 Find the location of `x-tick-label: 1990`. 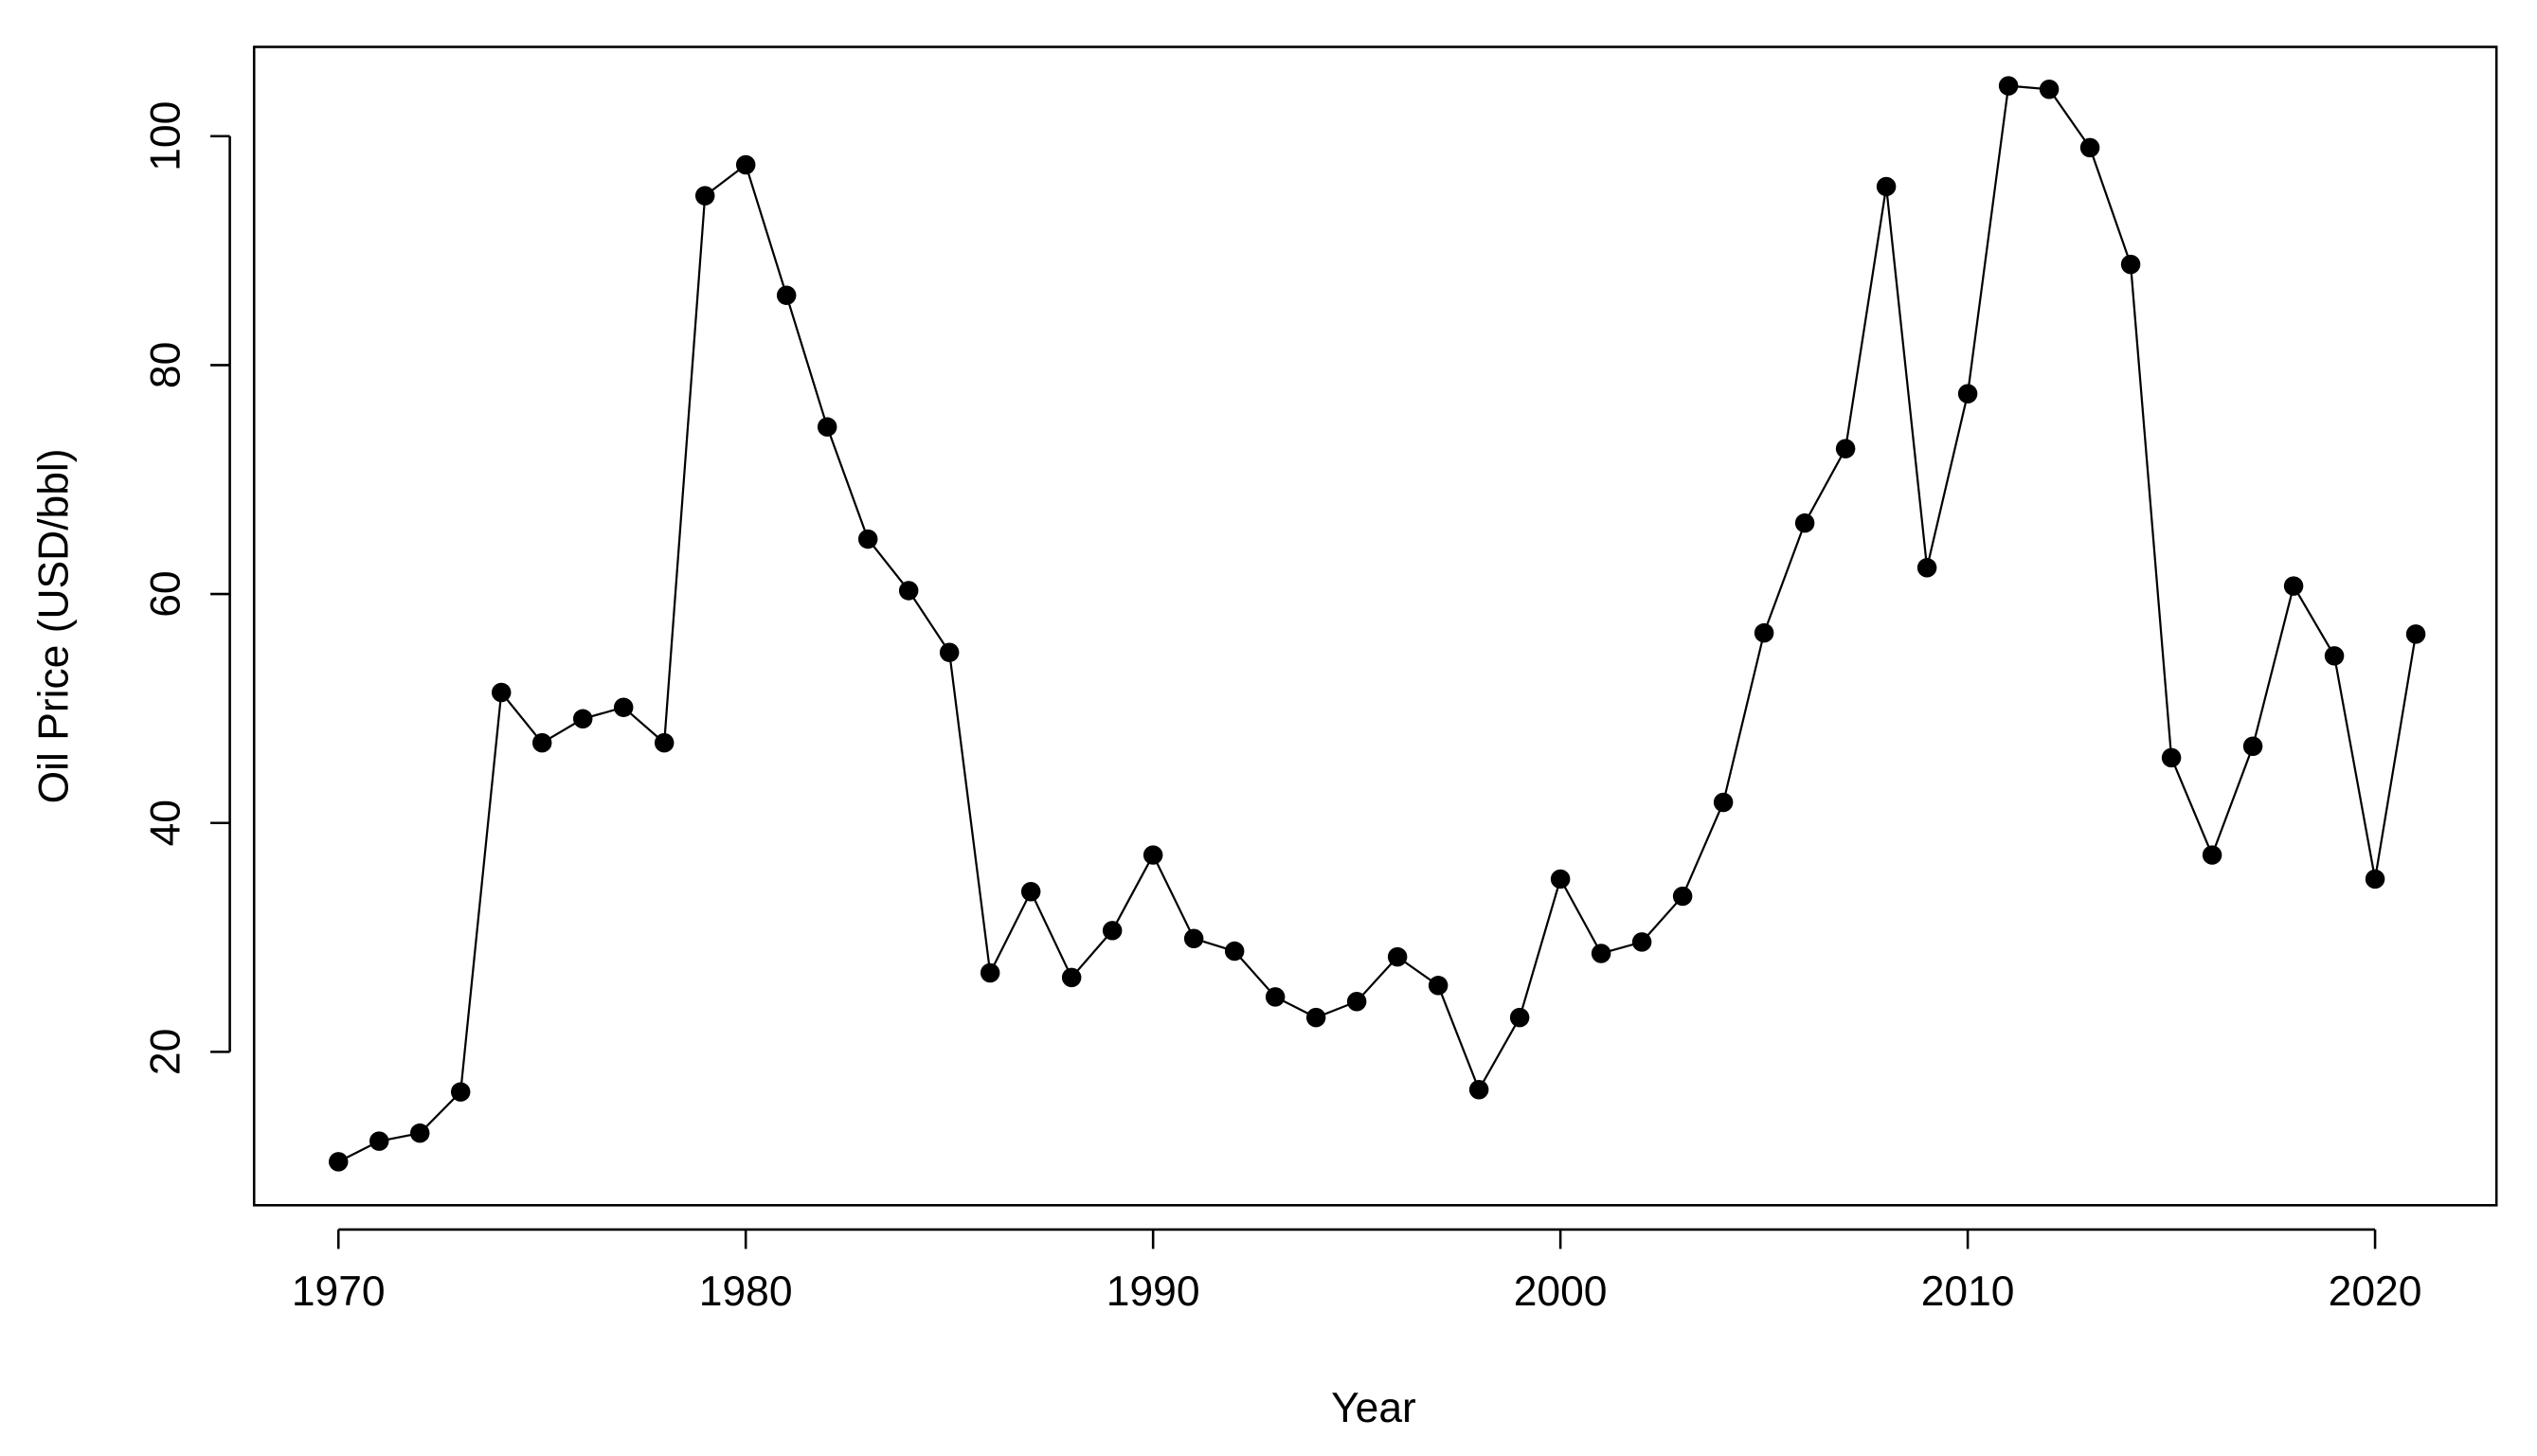

x-tick-label: 1990 is located at coordinates (1153, 1291).